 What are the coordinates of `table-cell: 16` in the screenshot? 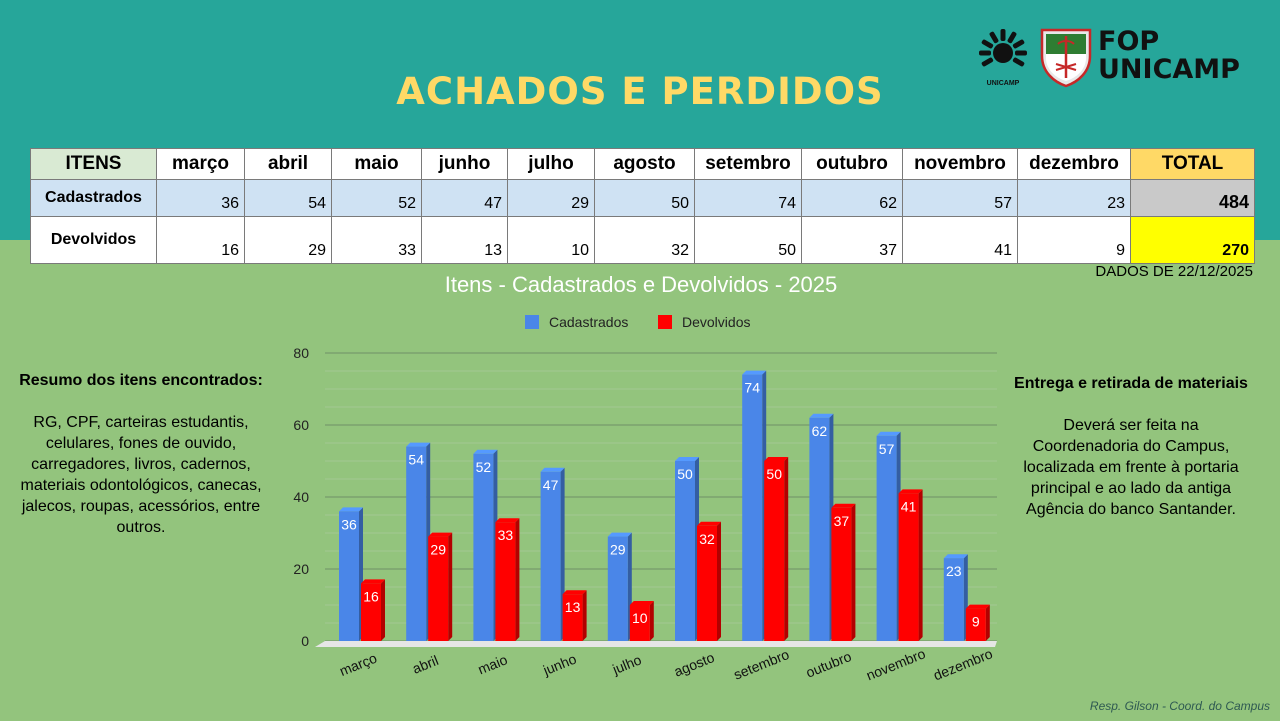 It's located at (200, 240).